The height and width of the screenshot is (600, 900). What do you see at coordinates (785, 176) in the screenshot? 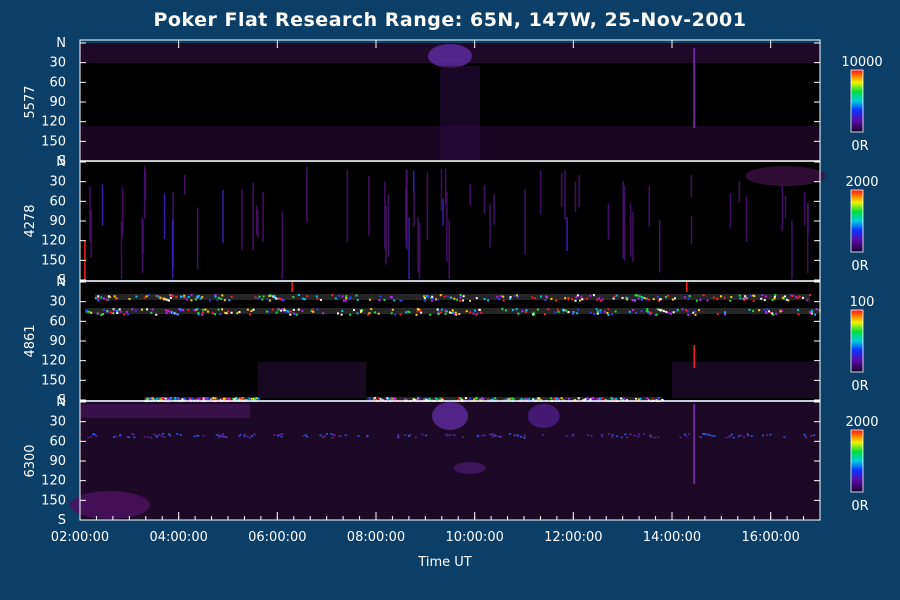
I see `panel-4278-glow` at bounding box center [785, 176].